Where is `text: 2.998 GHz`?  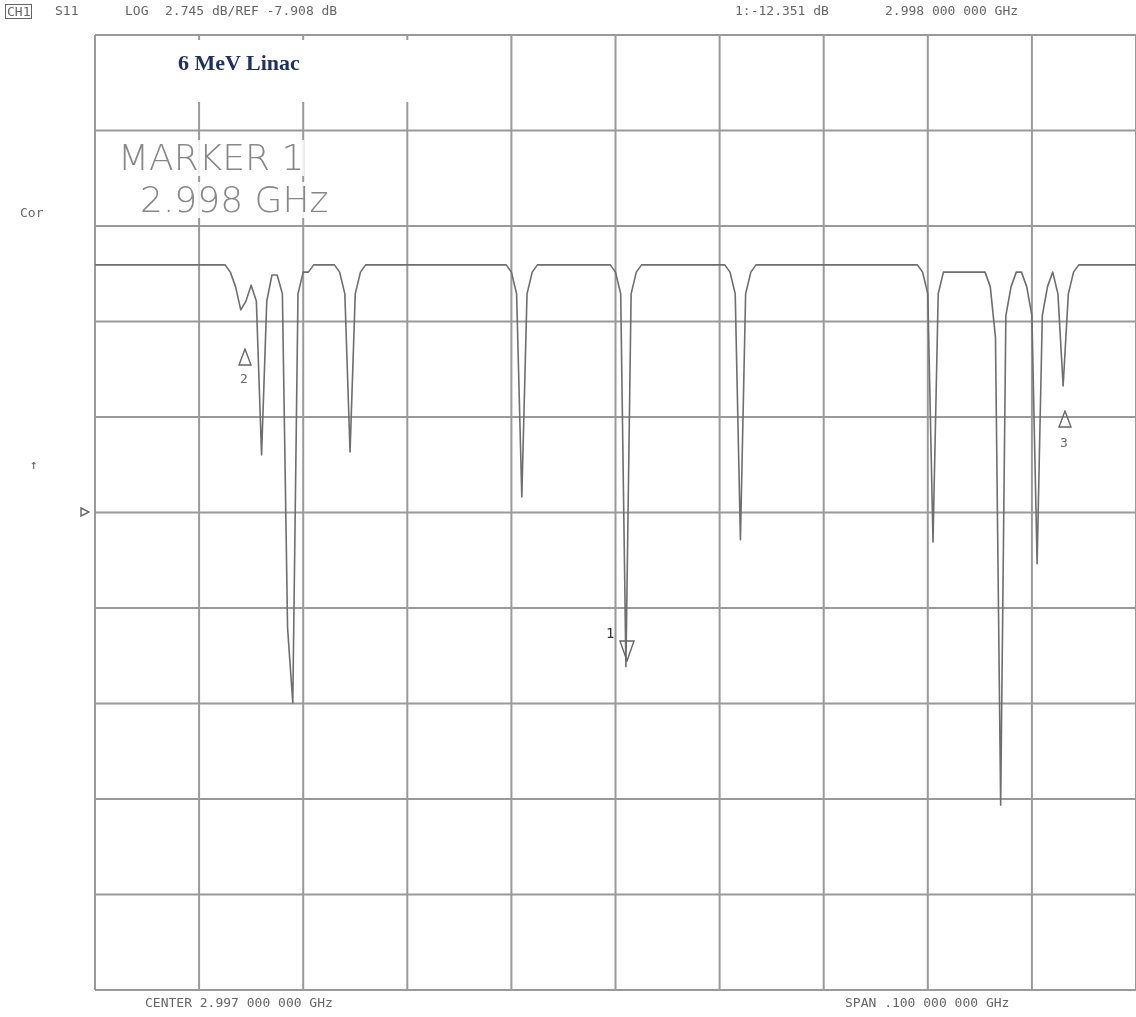
text: 2.998 GHz is located at coordinates (234, 199).